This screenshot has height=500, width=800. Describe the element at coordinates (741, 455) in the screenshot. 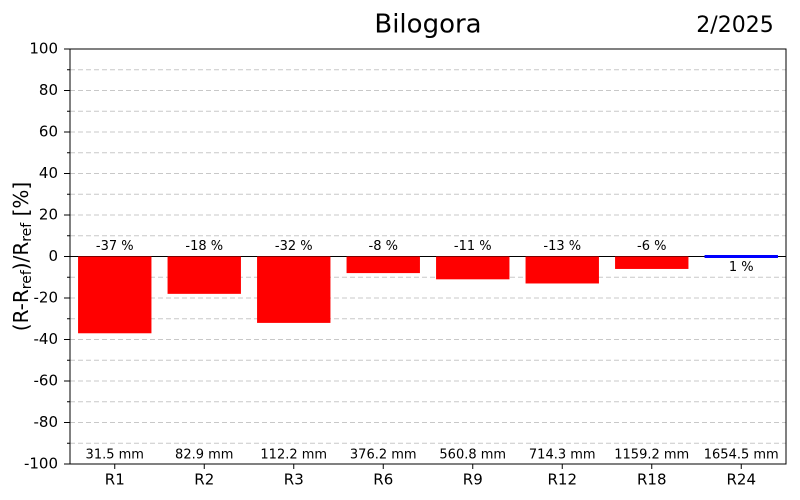

I see `amount-label: 1654.5 mm` at that location.